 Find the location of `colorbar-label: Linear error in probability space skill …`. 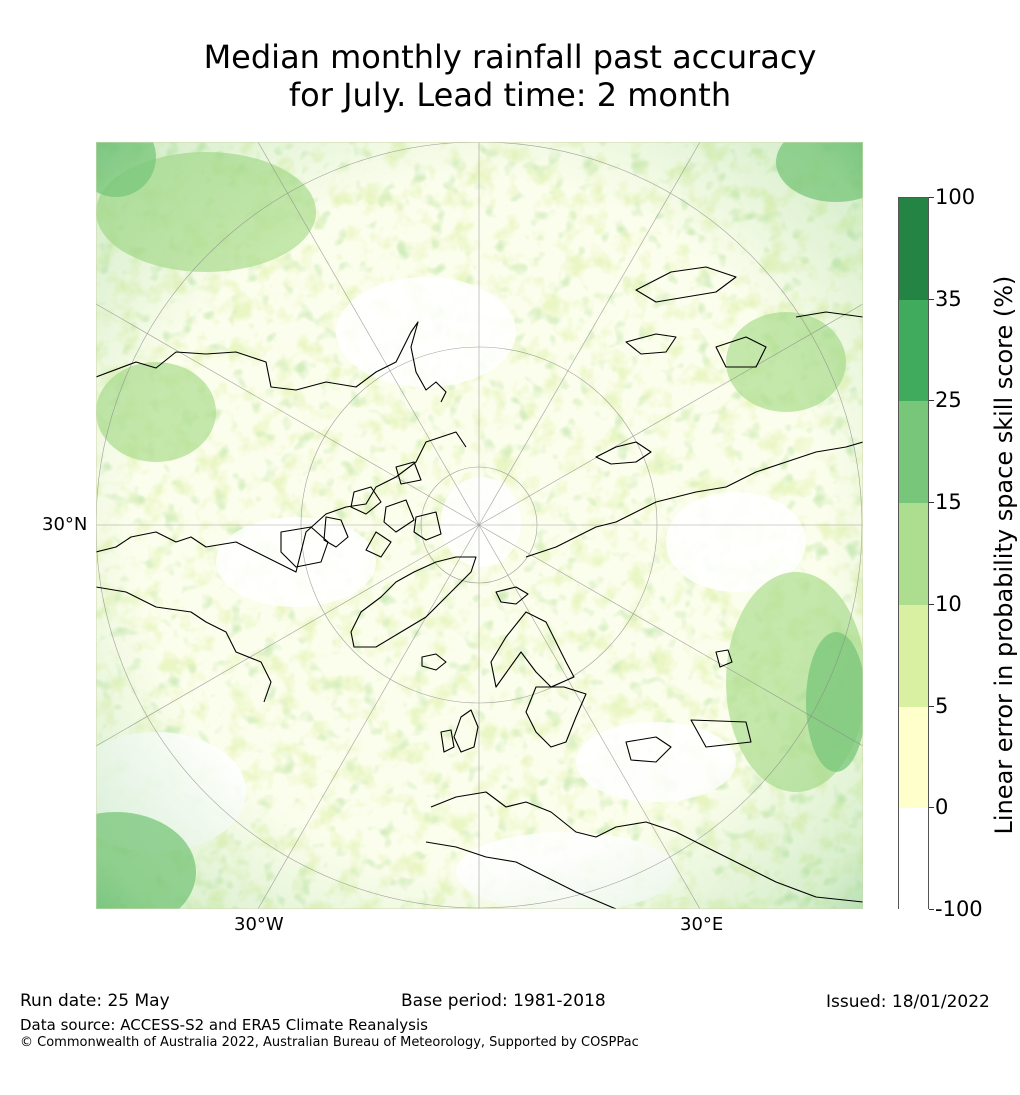

colorbar-label: Linear error in probability space skill … is located at coordinates (1004, 555).